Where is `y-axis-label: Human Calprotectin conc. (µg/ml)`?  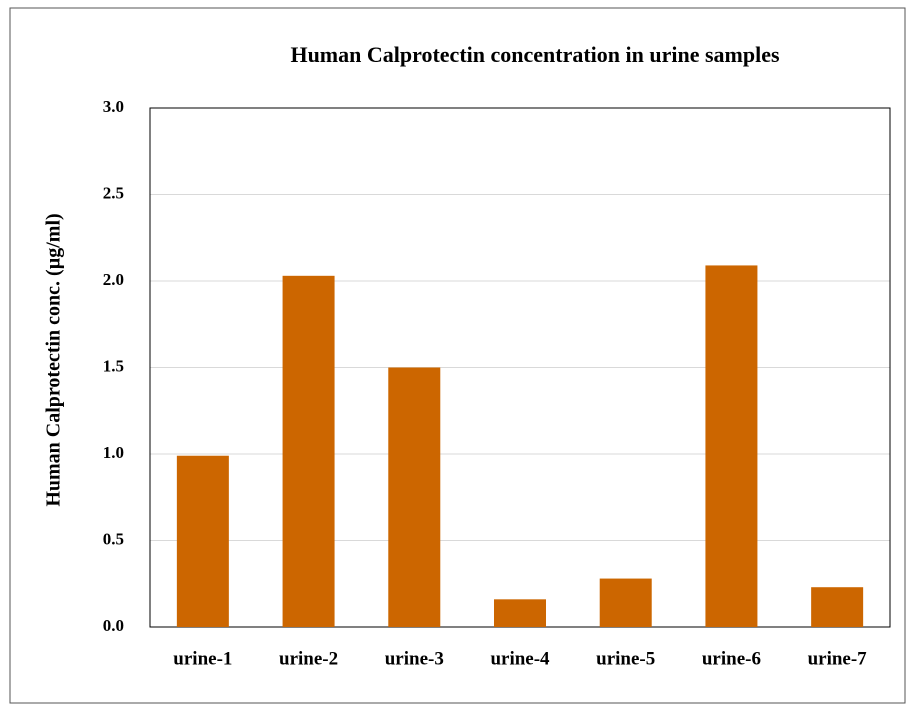 y-axis-label: Human Calprotectin conc. (µg/ml) is located at coordinates (54, 359).